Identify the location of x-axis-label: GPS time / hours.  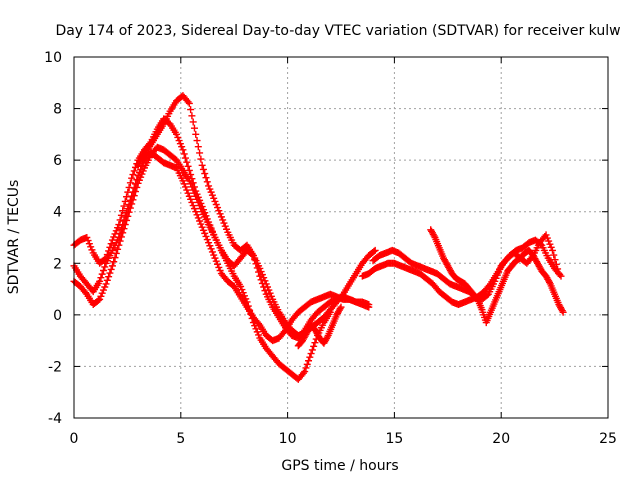
(339, 466).